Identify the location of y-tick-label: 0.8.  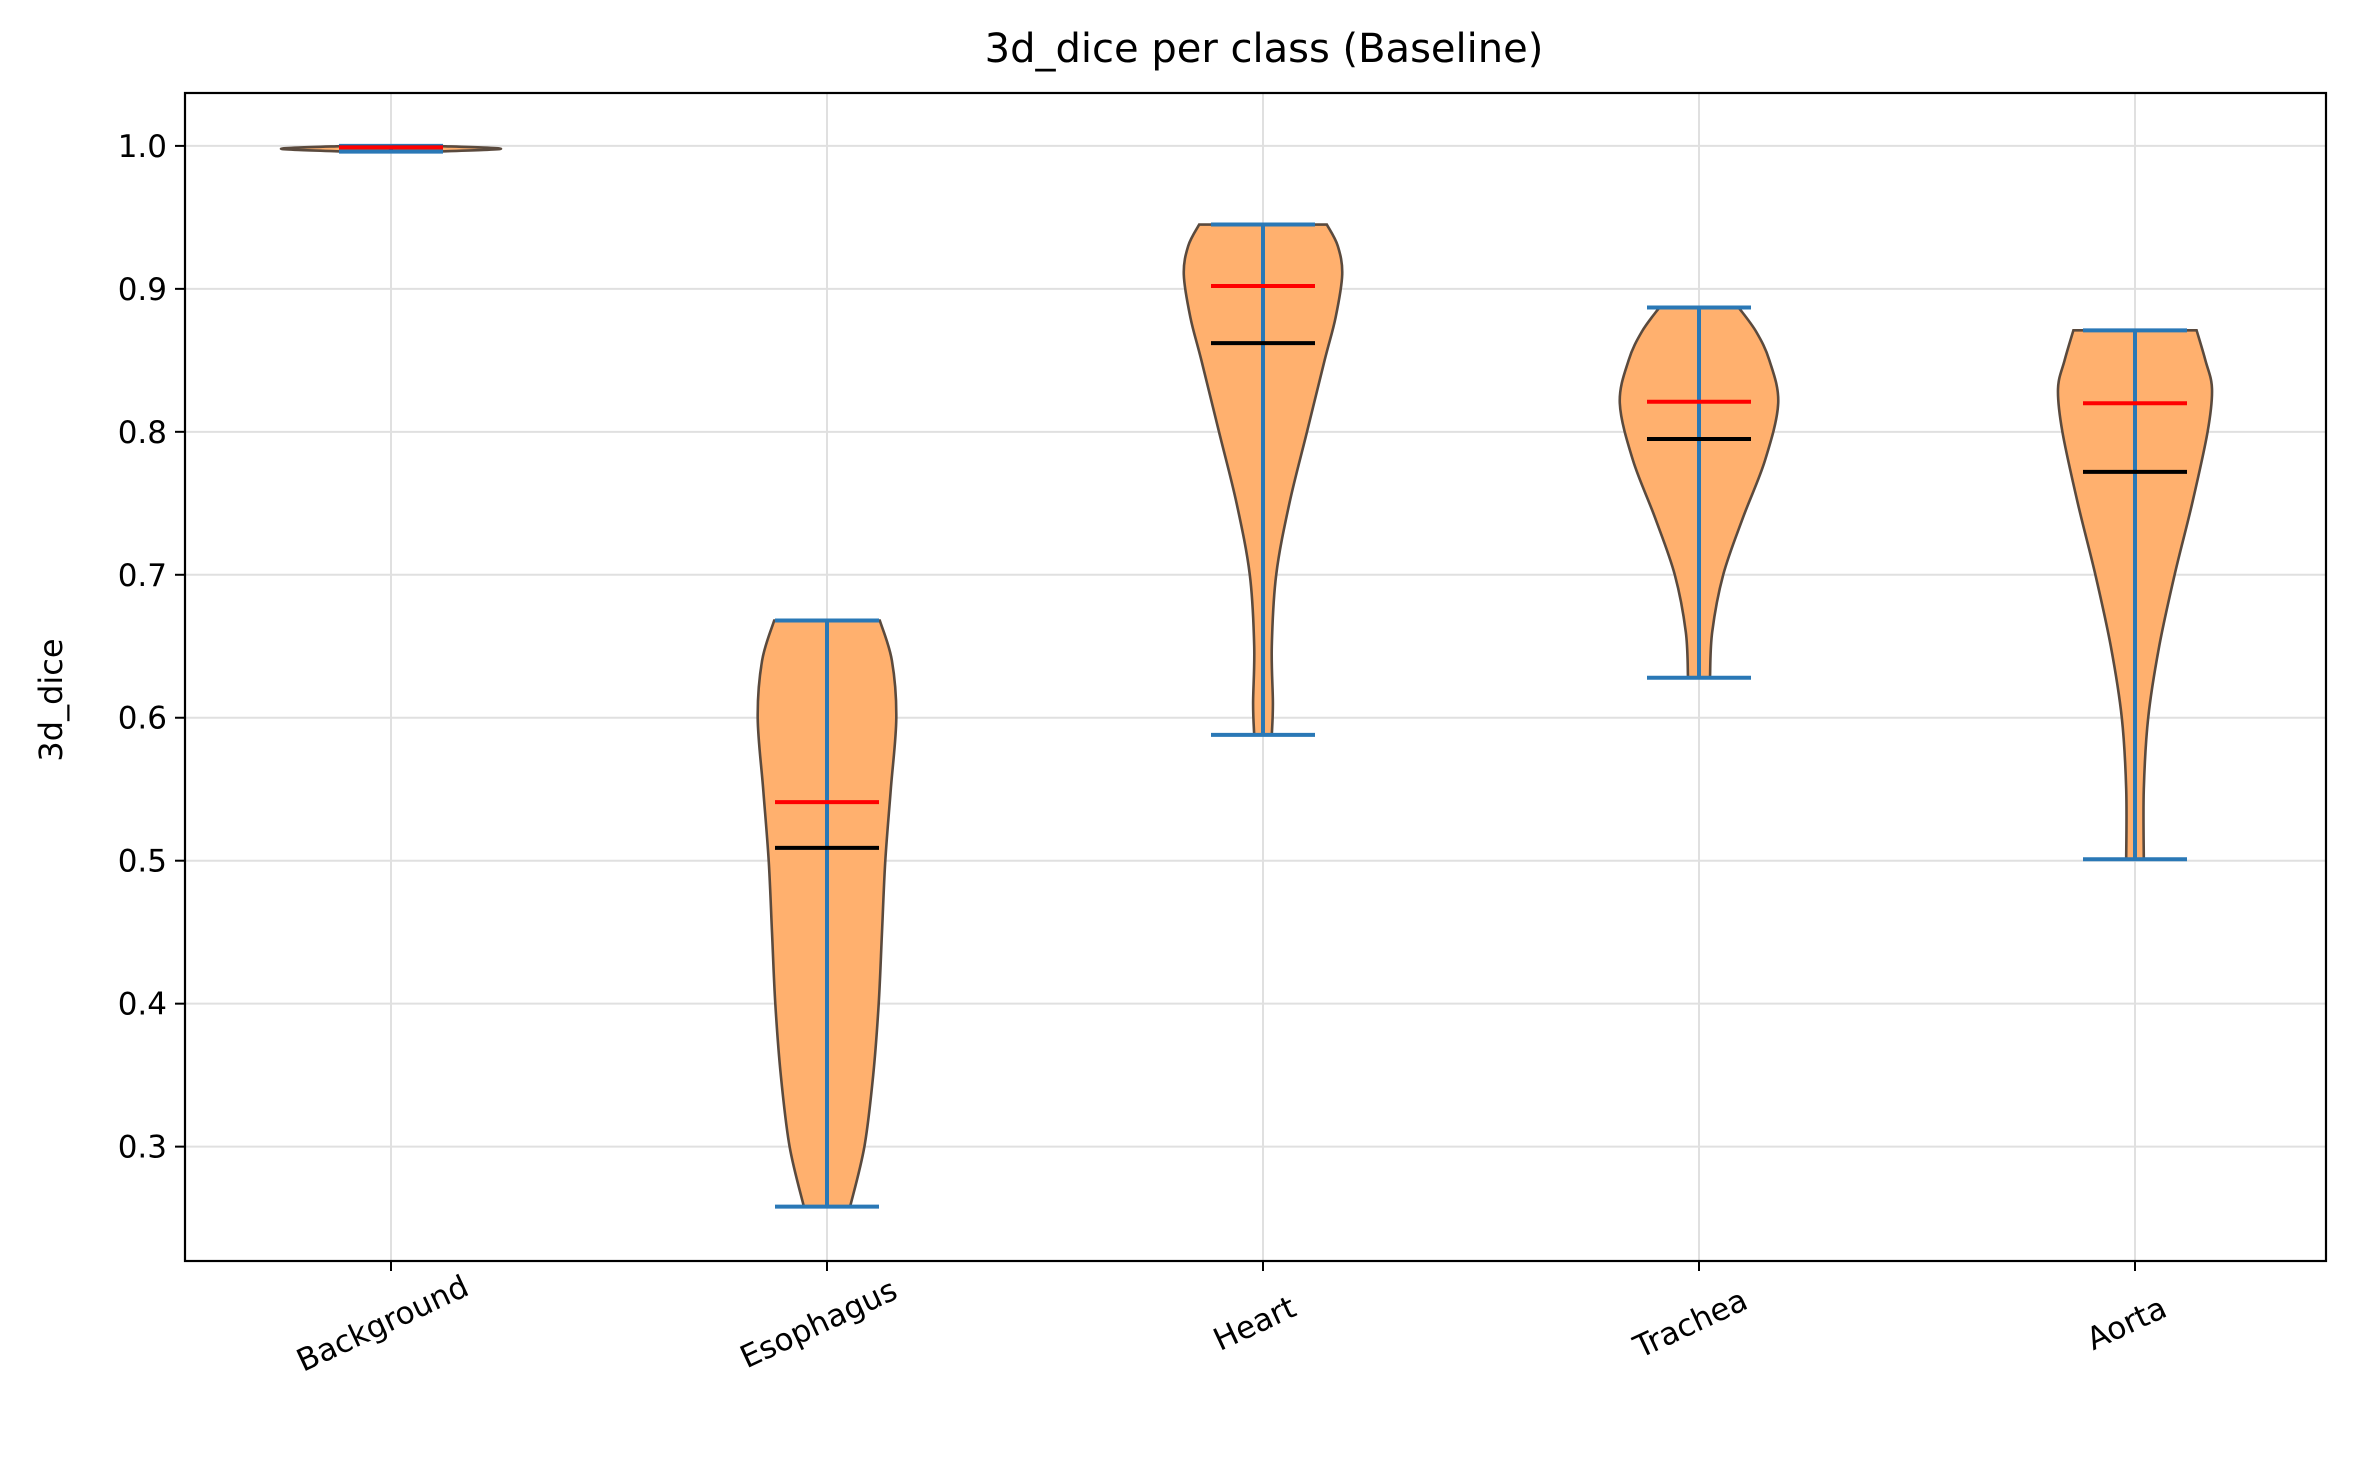
(142, 433).